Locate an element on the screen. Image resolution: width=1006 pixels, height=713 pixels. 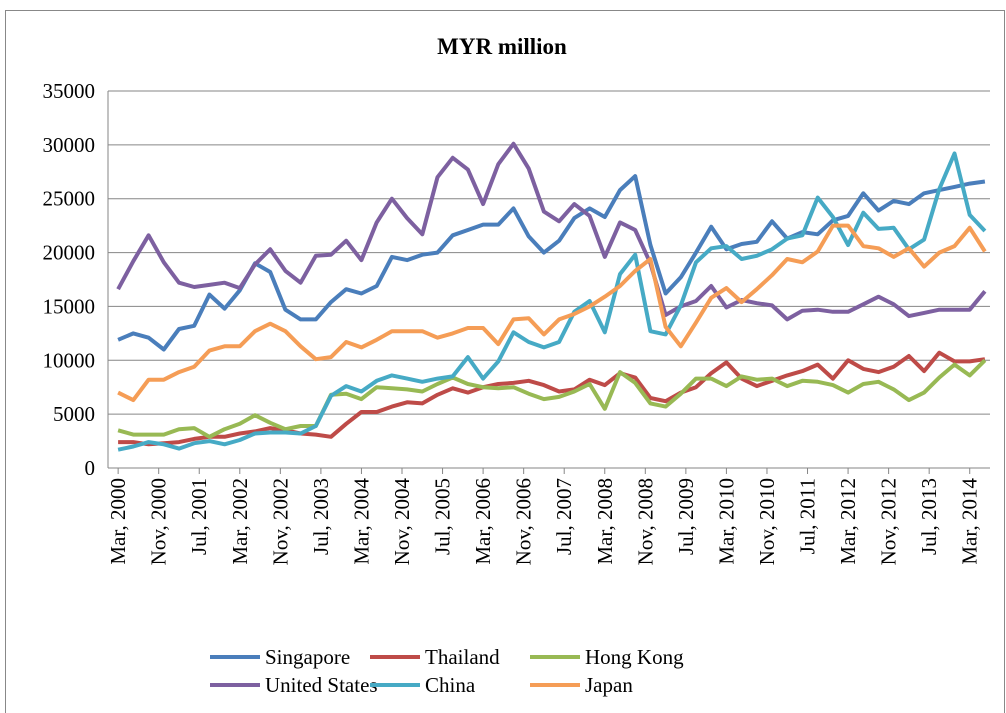
x-tick-label: Mar, 2006 is located at coordinates (483, 521).